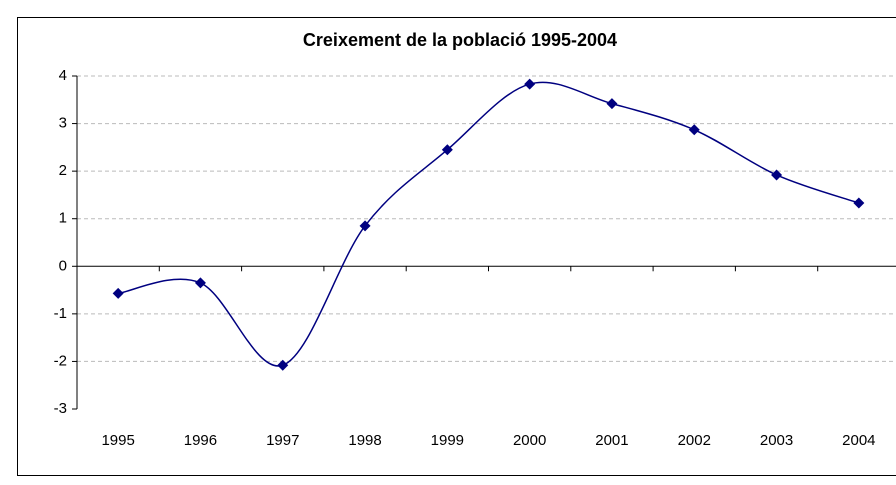  Describe the element at coordinates (63, 265) in the screenshot. I see `y-tick-label: 0` at that location.